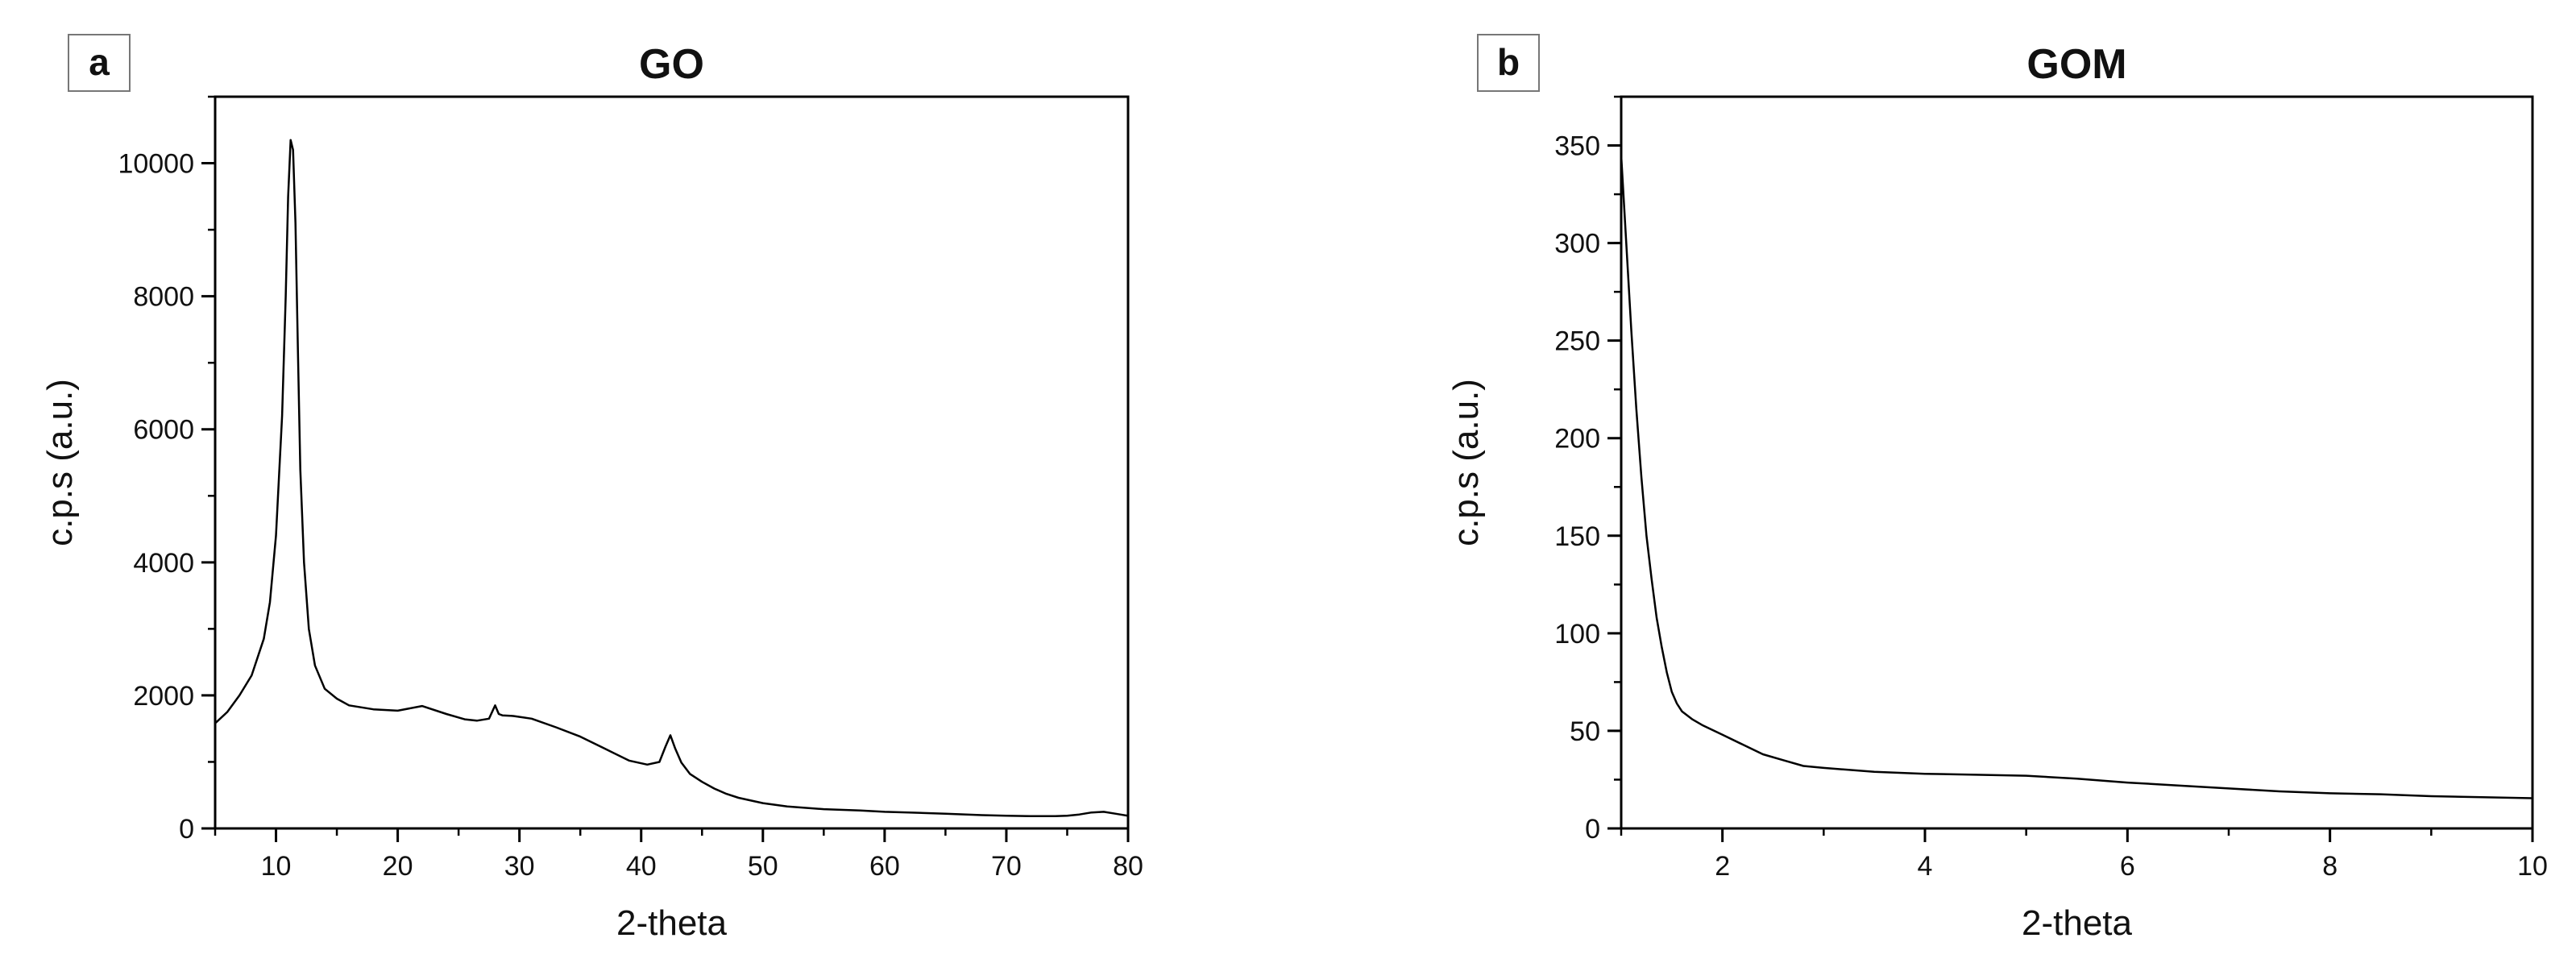  What do you see at coordinates (156, 165) in the screenshot?
I see `y-tick-label: 10000` at bounding box center [156, 165].